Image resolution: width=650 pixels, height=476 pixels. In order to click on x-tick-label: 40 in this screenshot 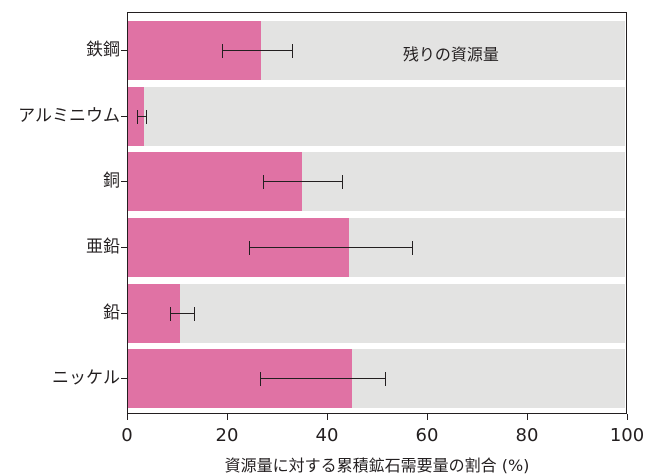, I will do `click(327, 435)`.